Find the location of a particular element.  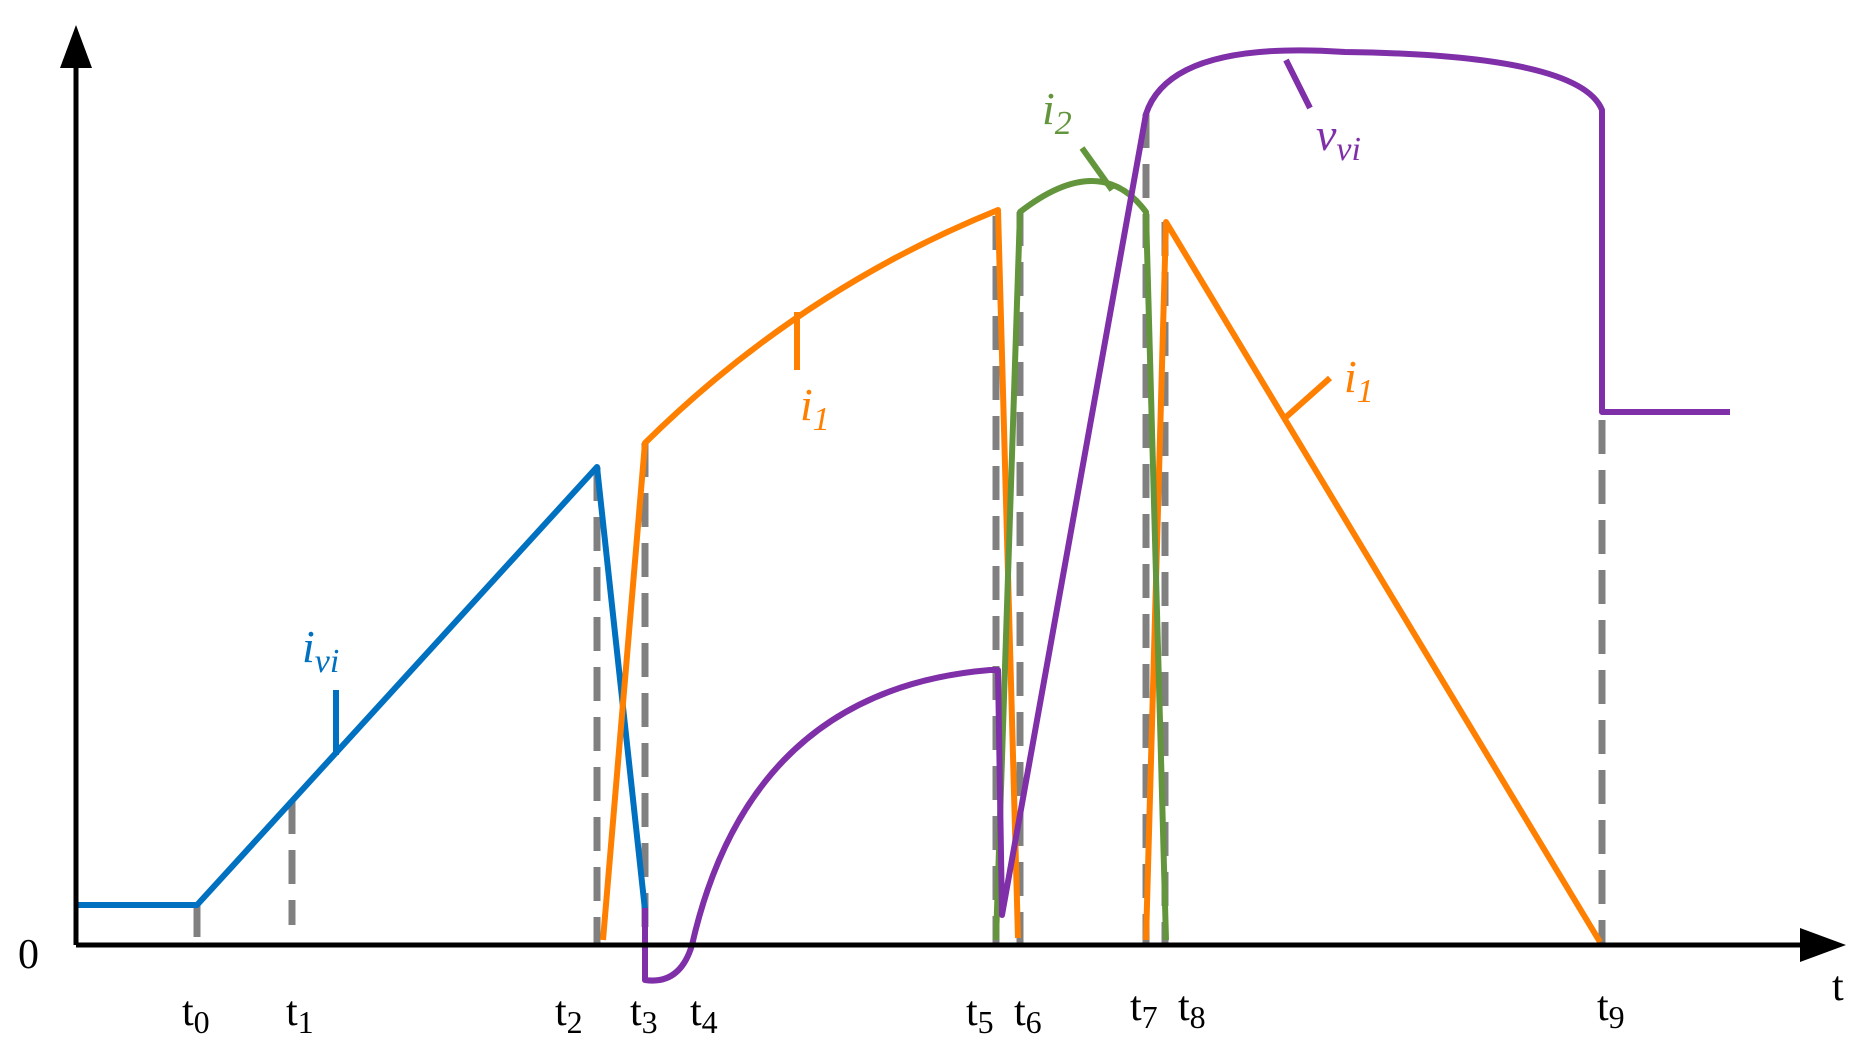

leader-i-1-second is located at coordinates (1307, 398).